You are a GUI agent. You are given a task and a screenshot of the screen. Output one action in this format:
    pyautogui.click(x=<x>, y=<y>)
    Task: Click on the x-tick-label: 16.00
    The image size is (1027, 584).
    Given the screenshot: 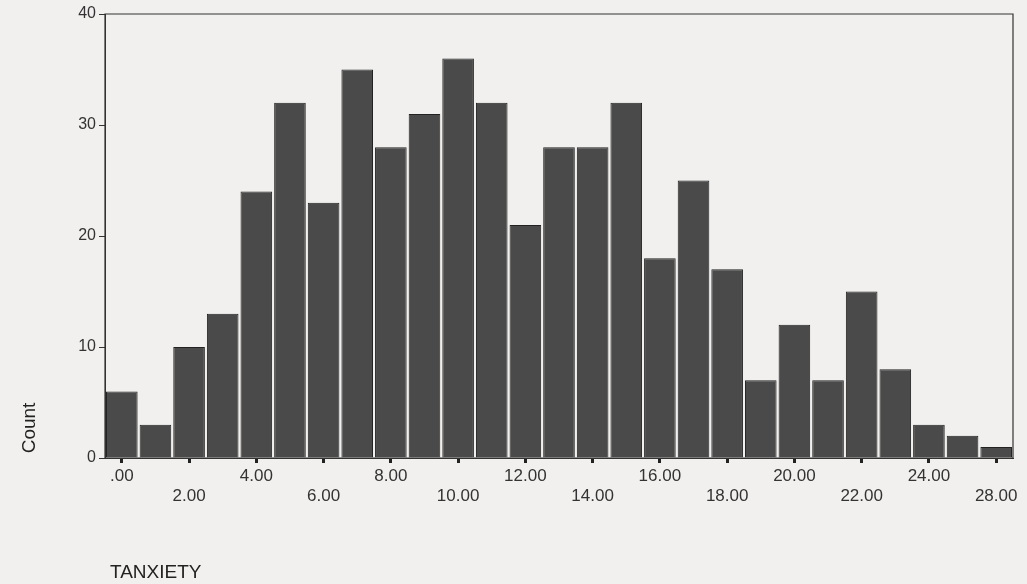 What is the action you would take?
    pyautogui.click(x=660, y=475)
    